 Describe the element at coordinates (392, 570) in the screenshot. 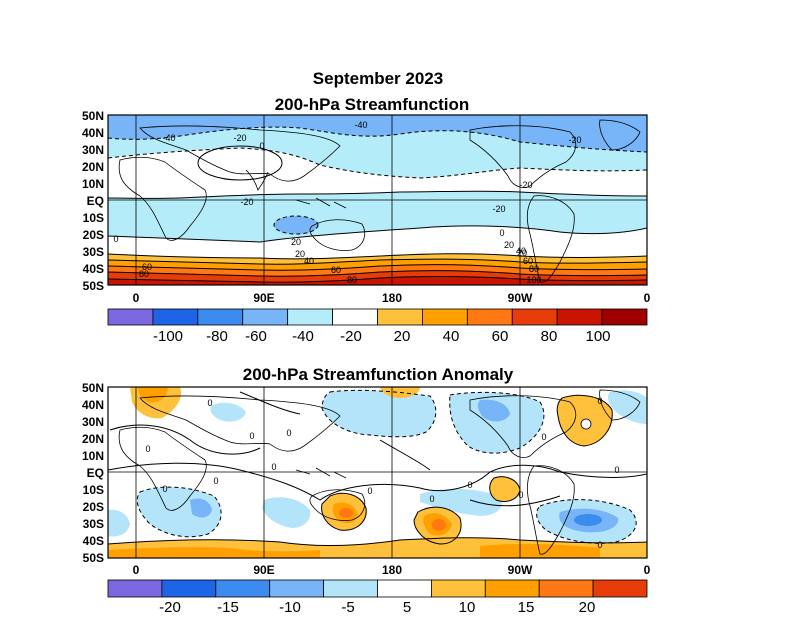

I see `panel2-lon-axis: 0 90E 180 90W 0` at that location.